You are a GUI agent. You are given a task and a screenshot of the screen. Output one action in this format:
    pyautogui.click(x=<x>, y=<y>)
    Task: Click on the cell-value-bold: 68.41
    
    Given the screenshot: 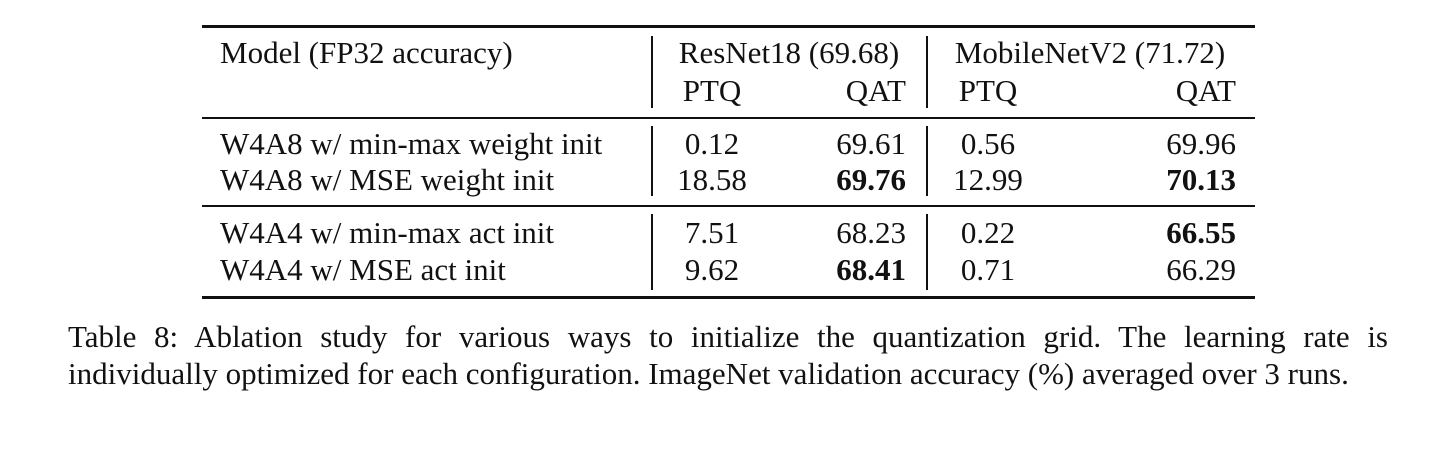 What is the action you would take?
    pyautogui.click(x=871, y=269)
    